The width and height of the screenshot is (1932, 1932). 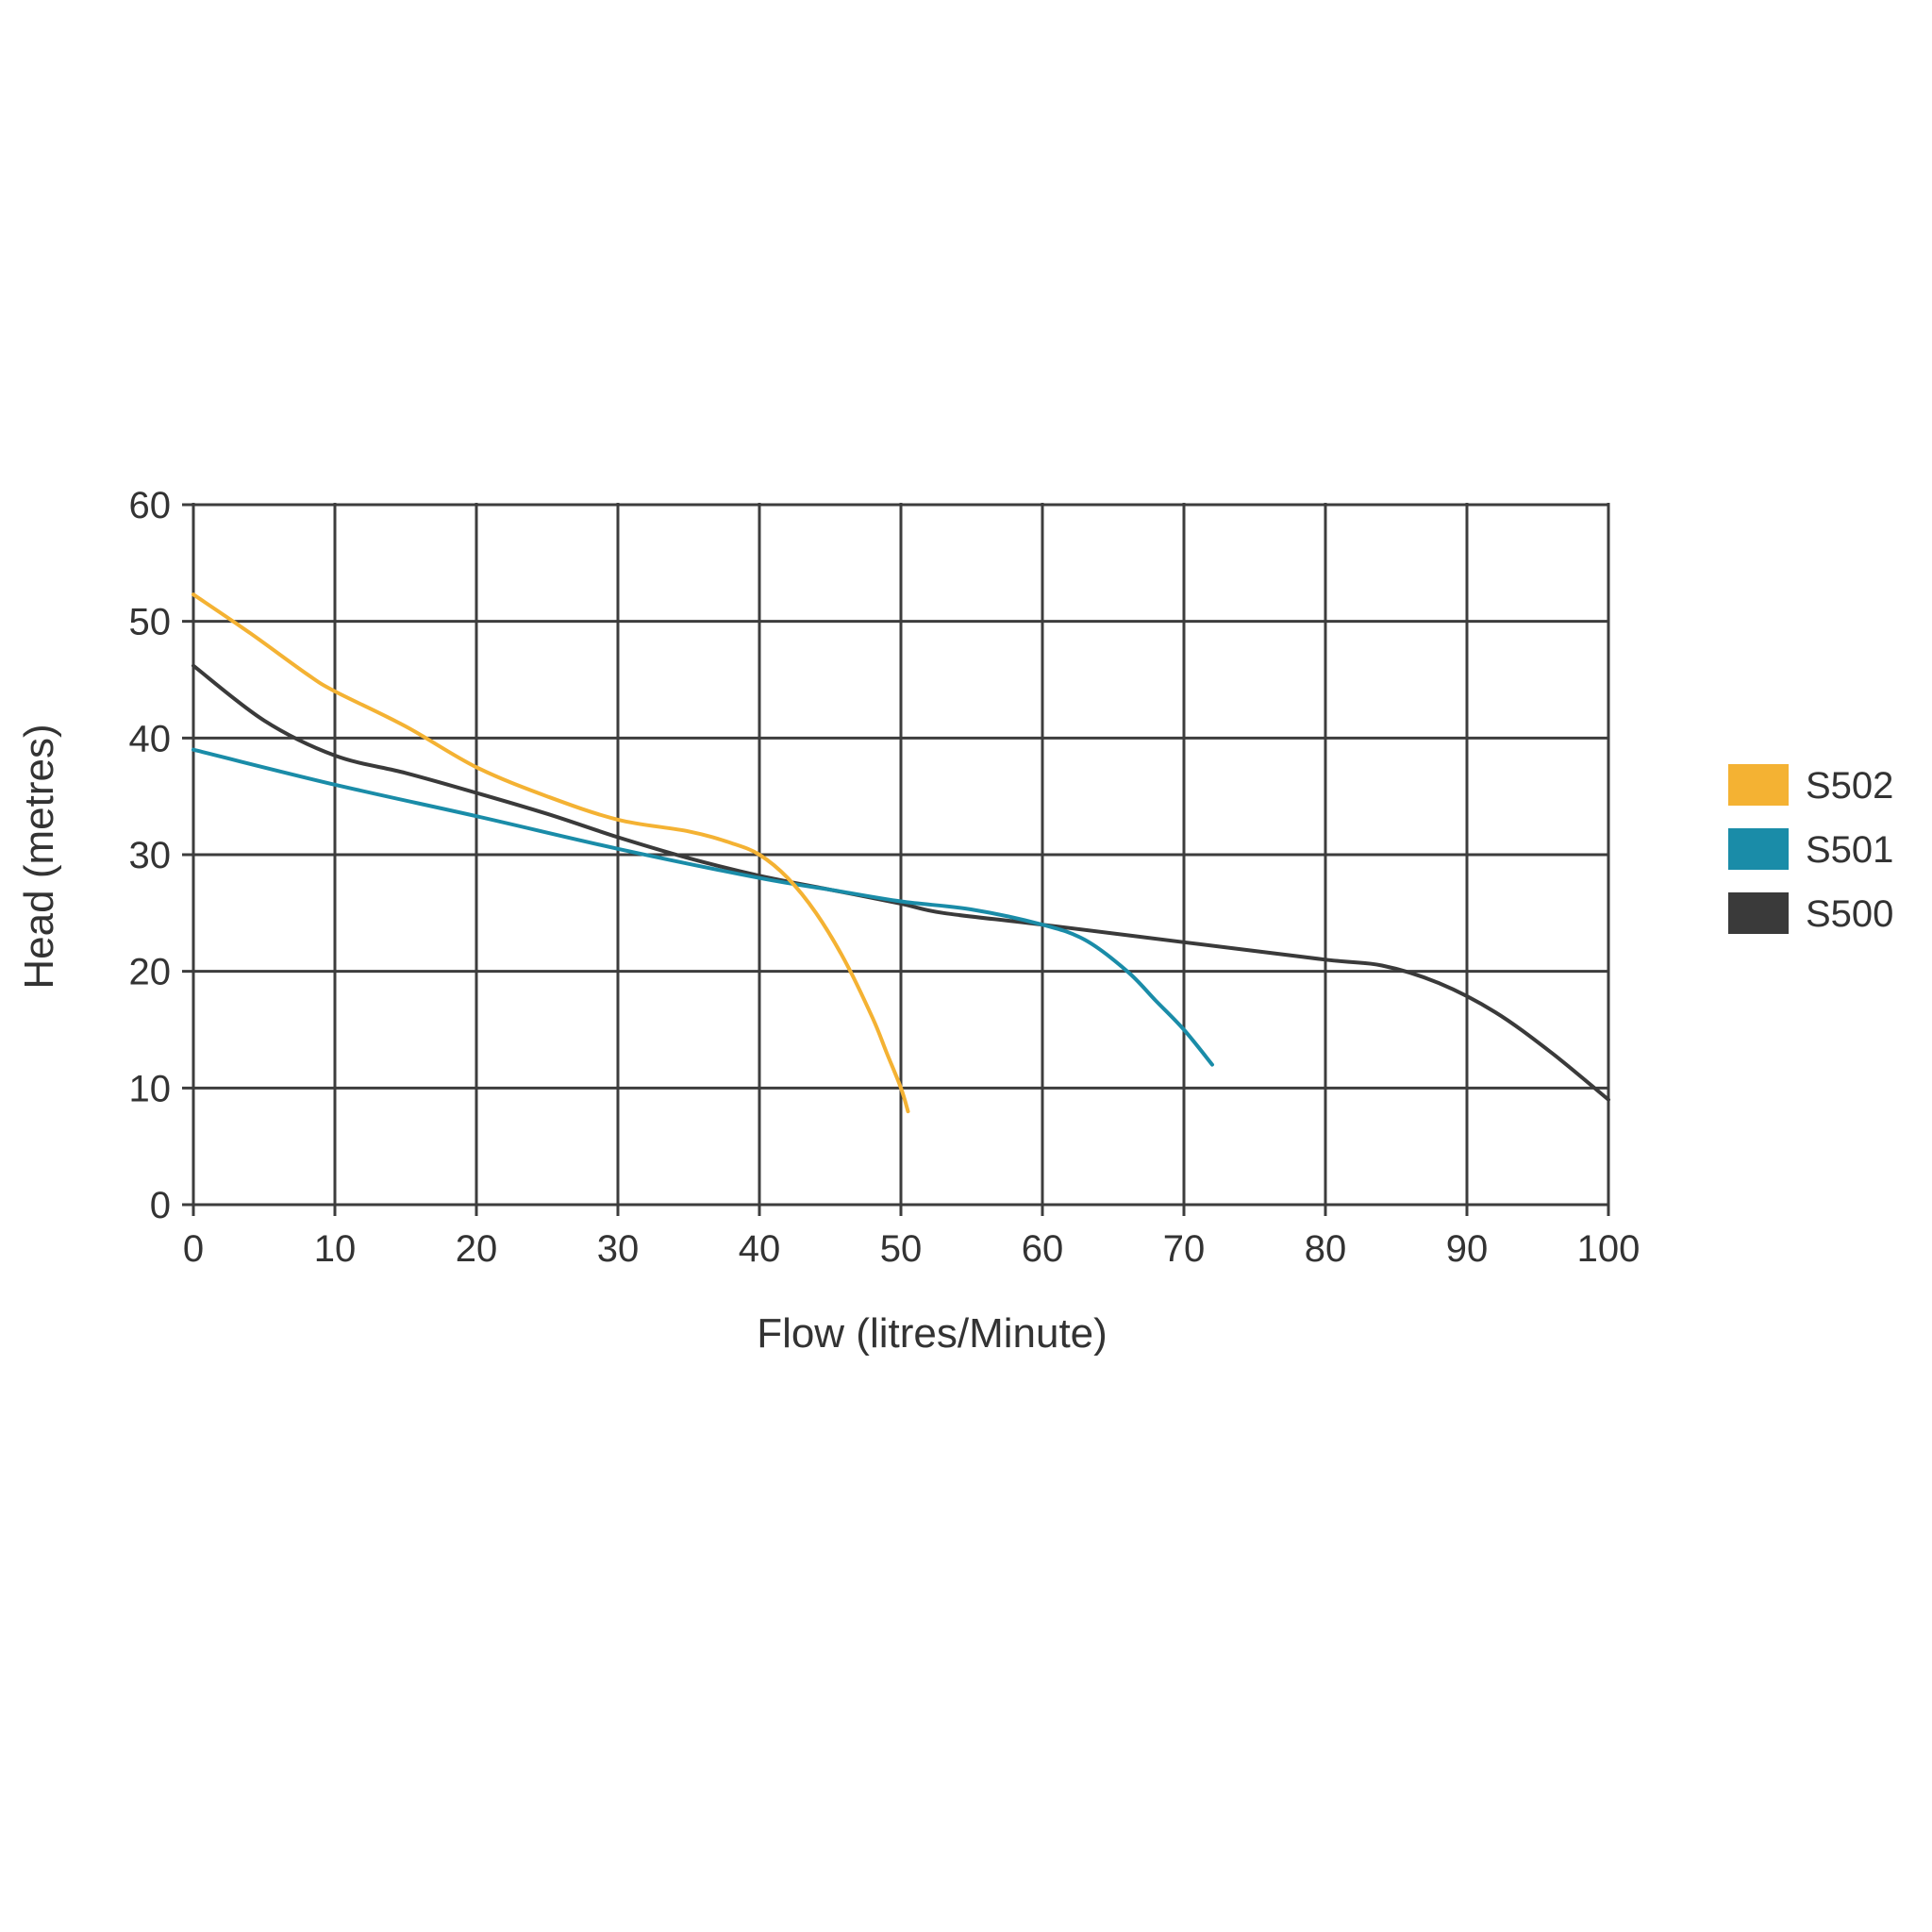 I want to click on legend-label-s502: S502, so click(x=1849, y=786).